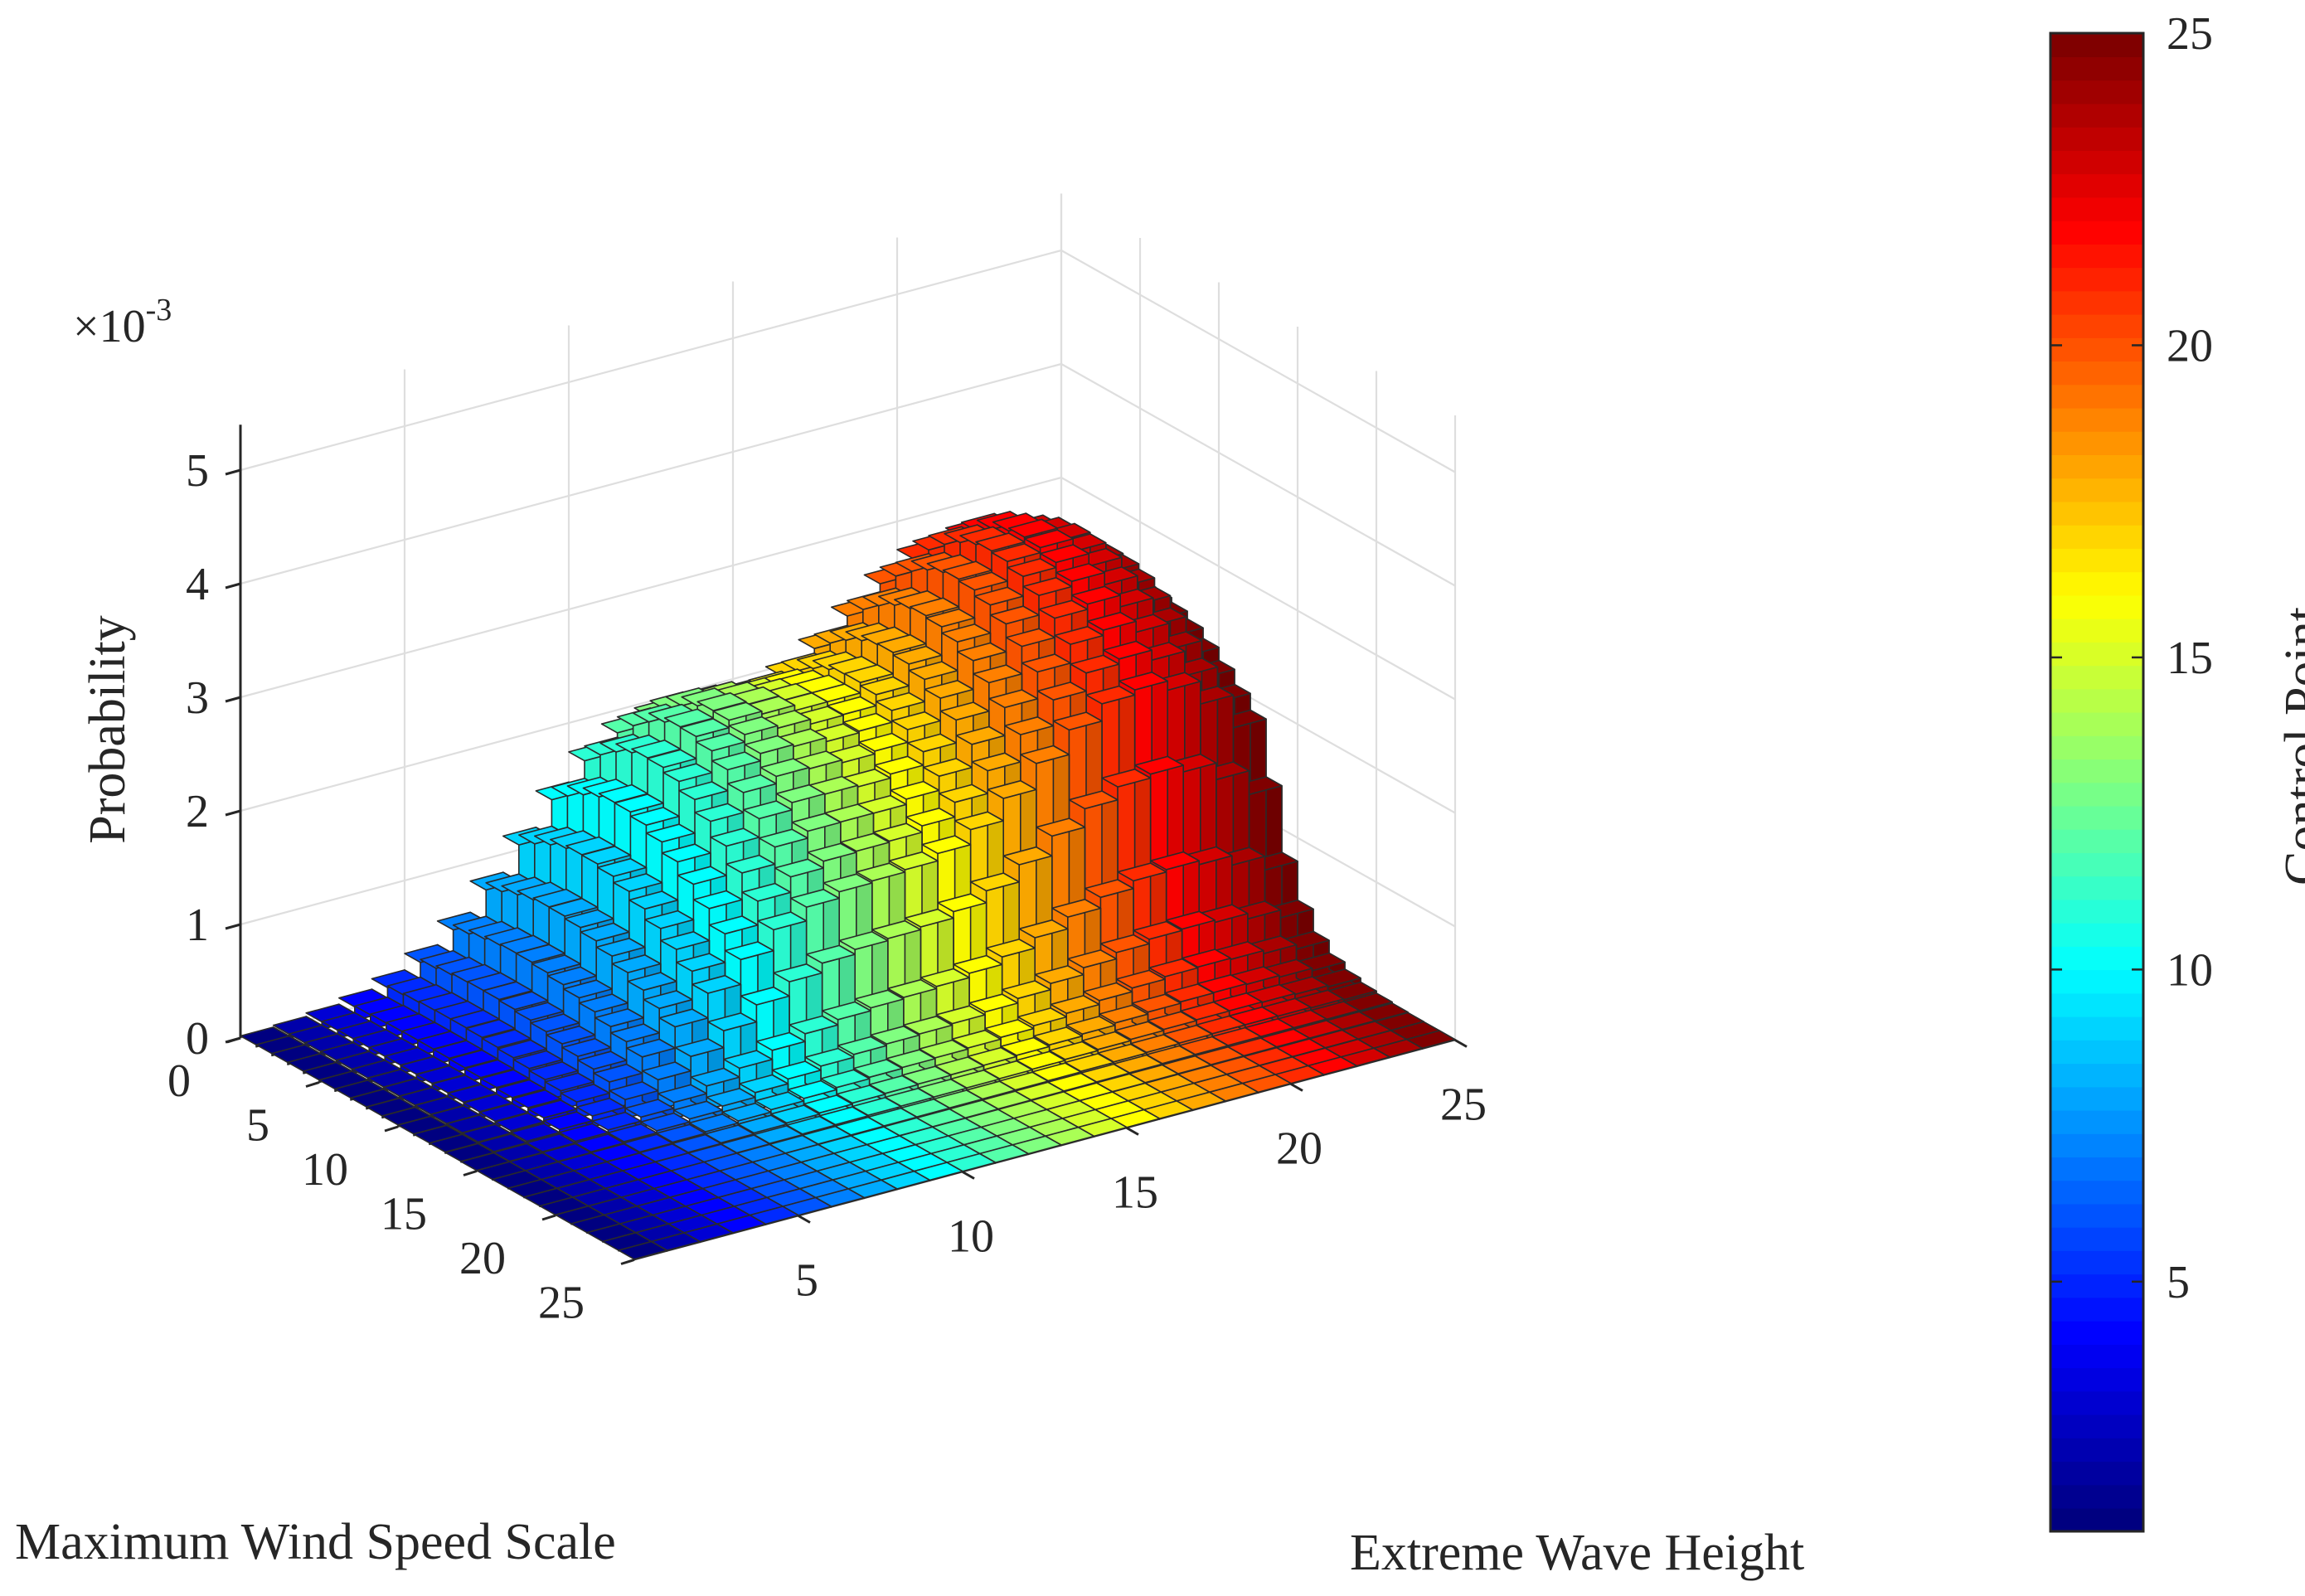  Describe the element at coordinates (122, 322) in the screenshot. I see `z-exponent-label: ×10⁻³` at that location.